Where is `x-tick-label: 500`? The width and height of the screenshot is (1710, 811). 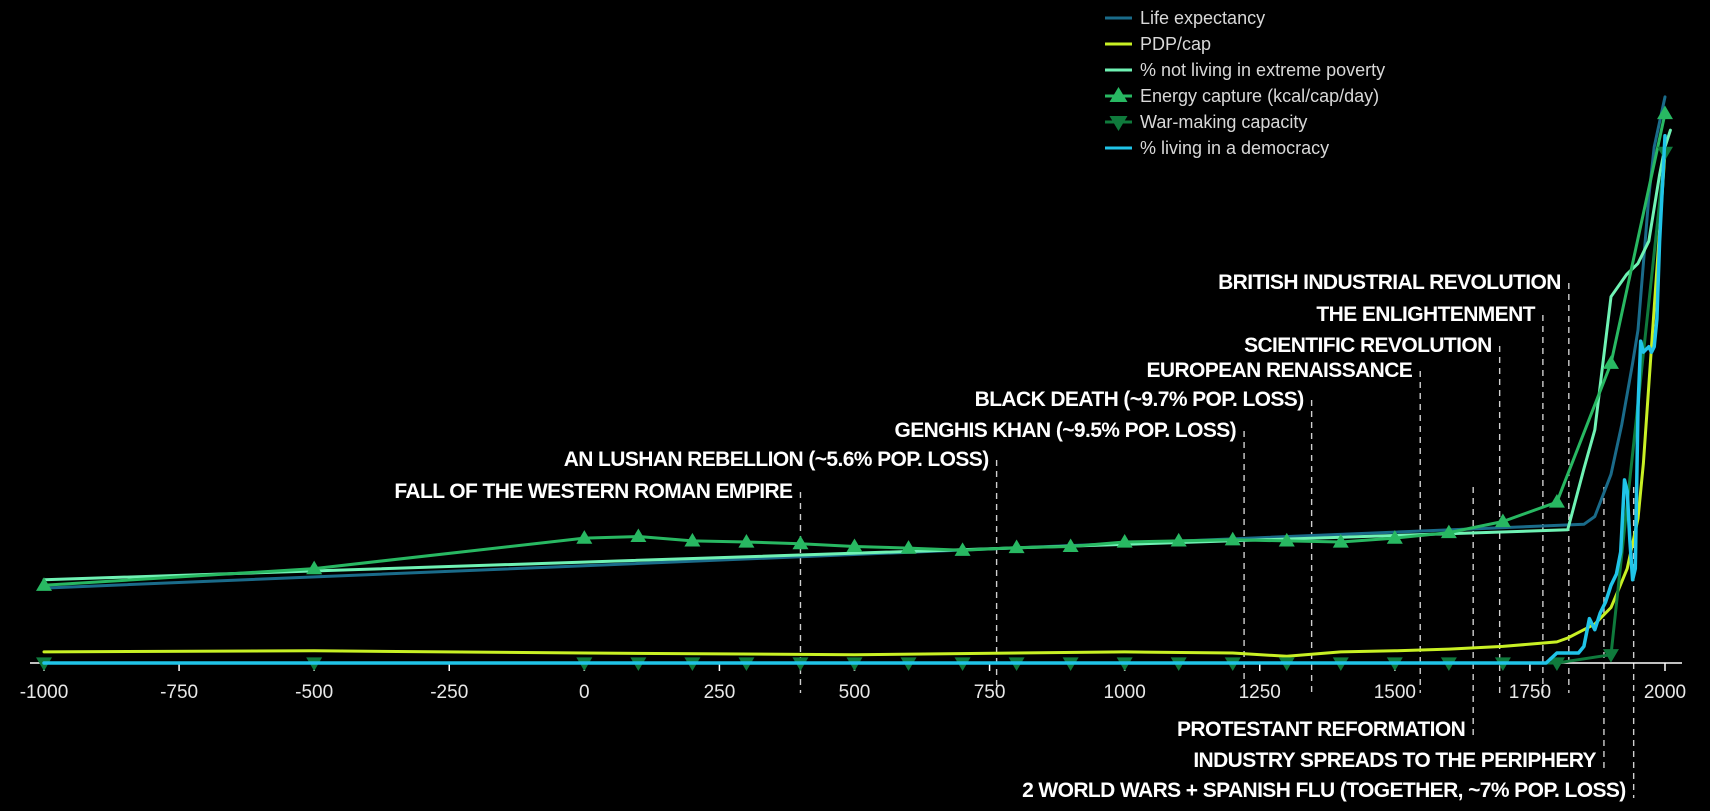
x-tick-label: 500 is located at coordinates (855, 692).